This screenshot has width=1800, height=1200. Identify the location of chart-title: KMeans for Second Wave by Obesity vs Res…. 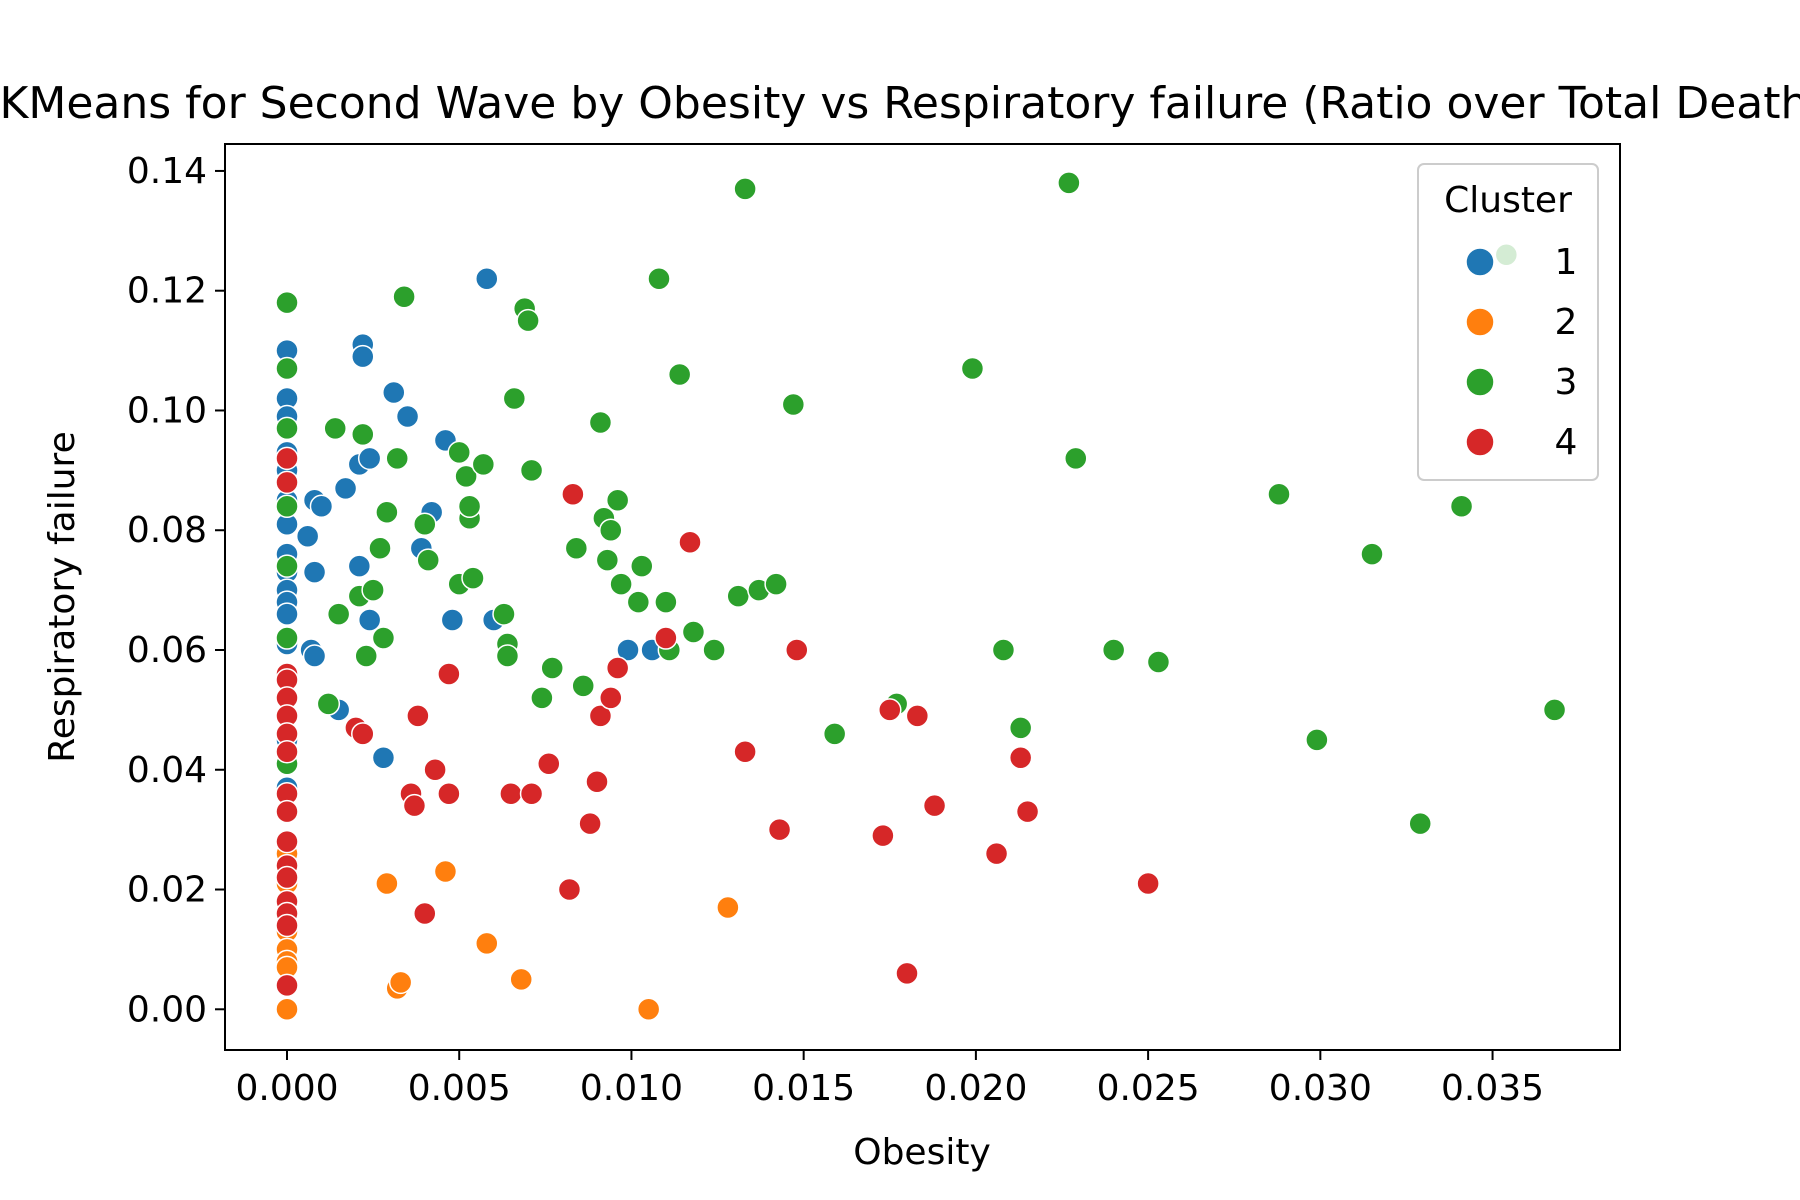
(900, 103).